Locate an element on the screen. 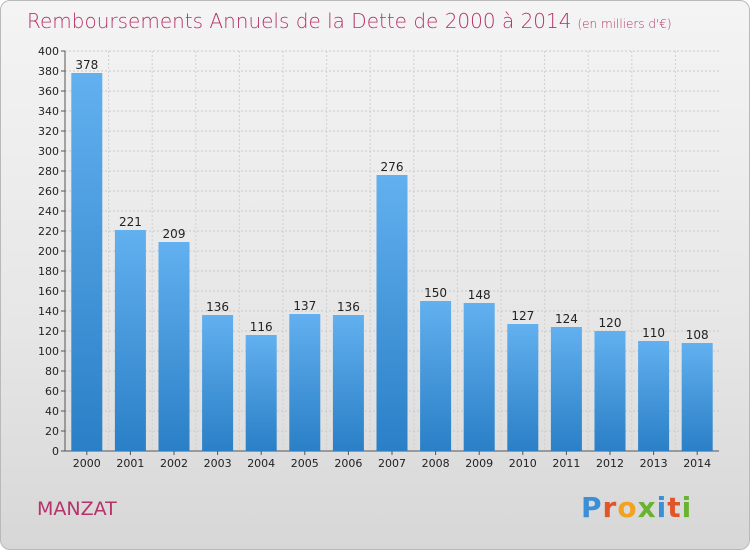 The image size is (750, 550). x-tick-label-2001: 2001 is located at coordinates (130, 463).